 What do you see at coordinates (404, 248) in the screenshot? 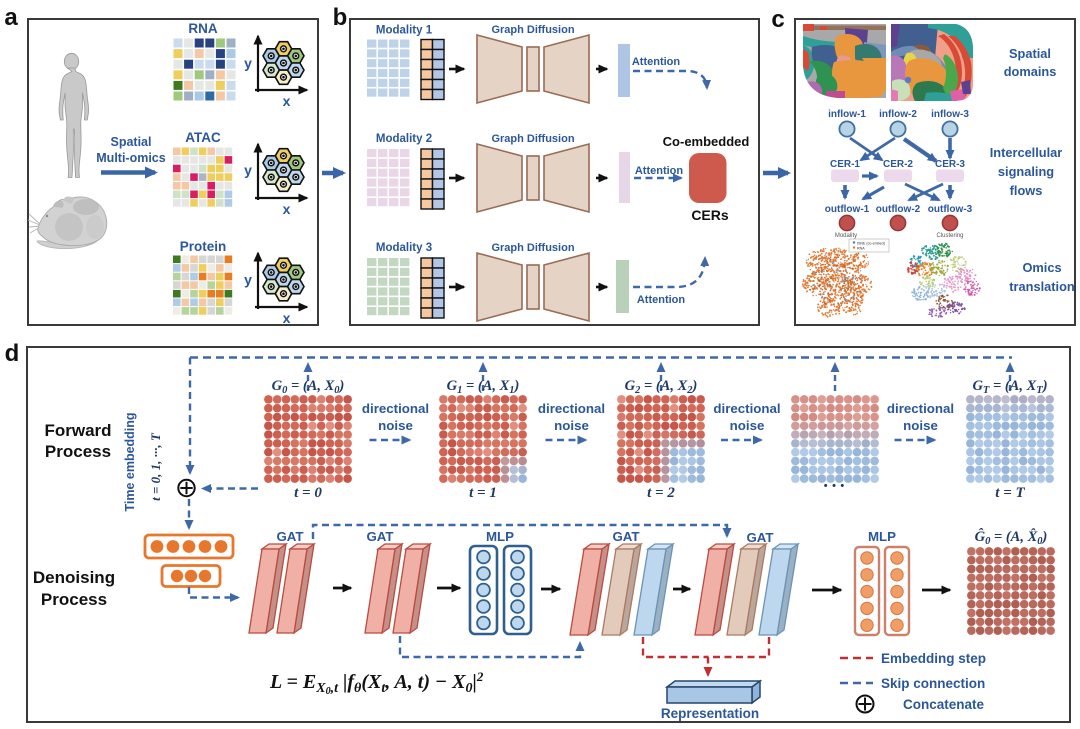
I see `svg-text: Modality 3` at bounding box center [404, 248].